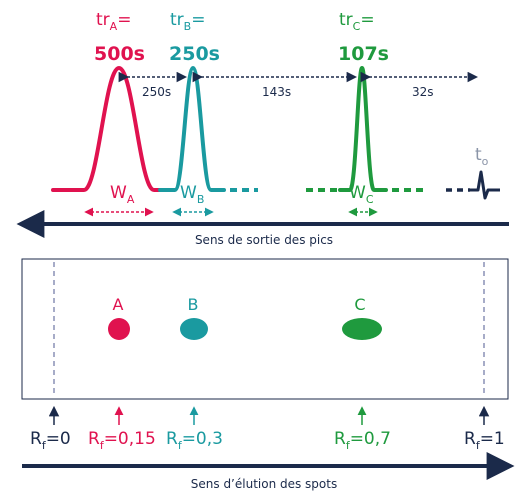 Image resolution: width=528 pixels, height=502 pixels. I want to click on peak-c-tr-value: 107s, so click(363, 54).